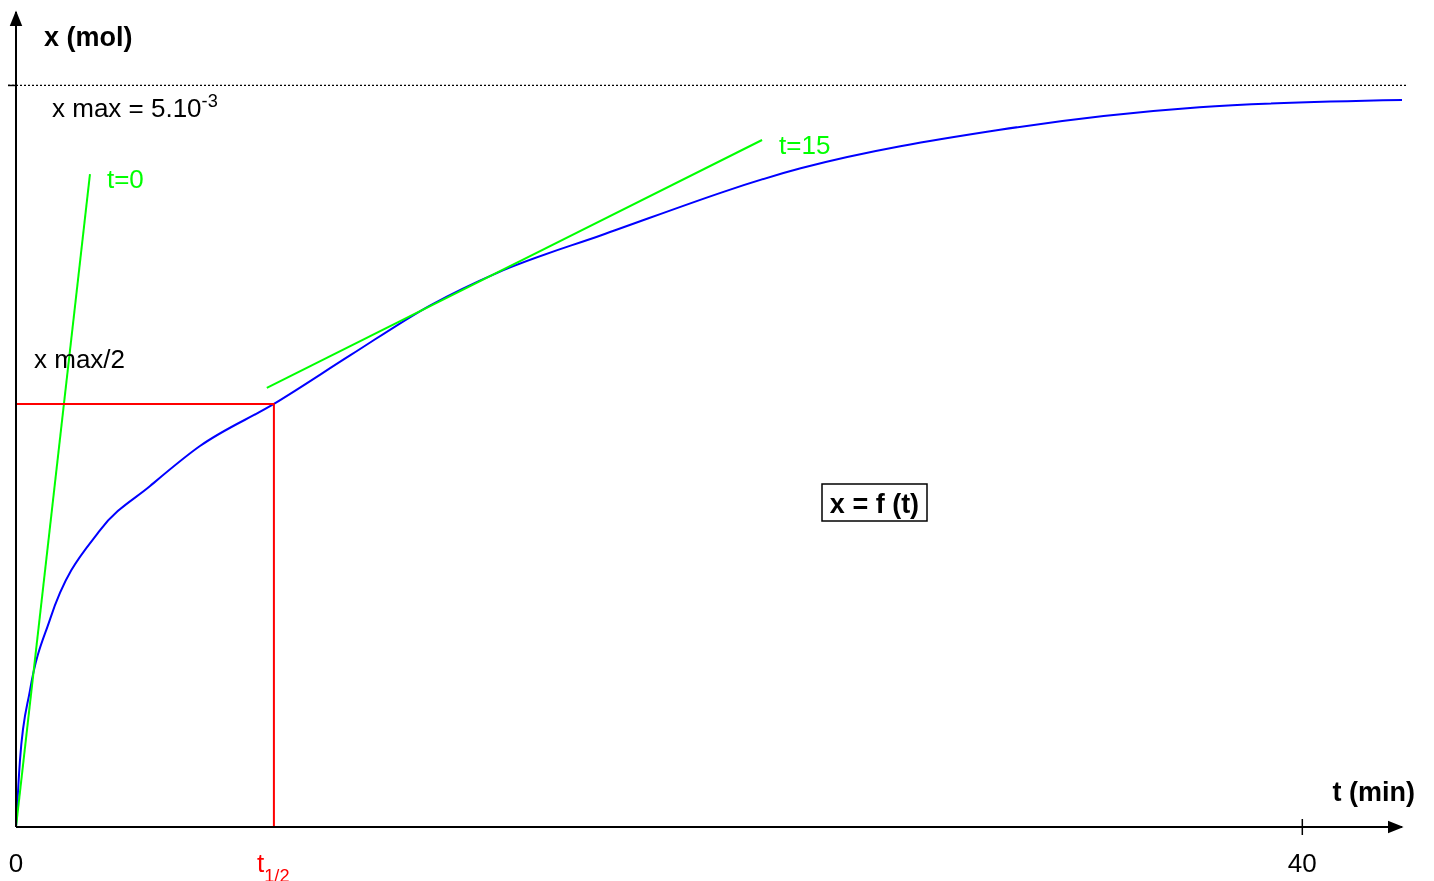 The width and height of the screenshot is (1434, 881). Describe the element at coordinates (805, 144) in the screenshot. I see `series-label: t=15` at that location.